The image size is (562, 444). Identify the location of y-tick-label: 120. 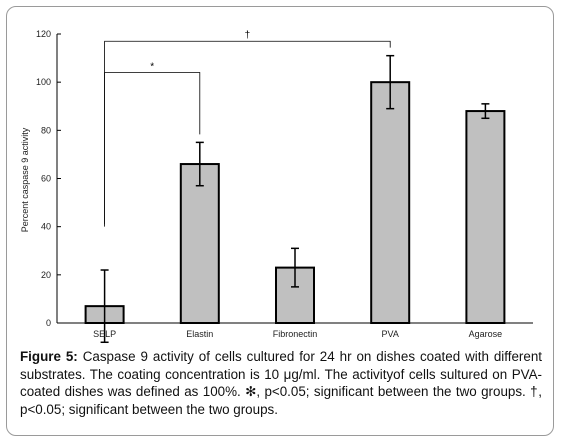
(43, 34).